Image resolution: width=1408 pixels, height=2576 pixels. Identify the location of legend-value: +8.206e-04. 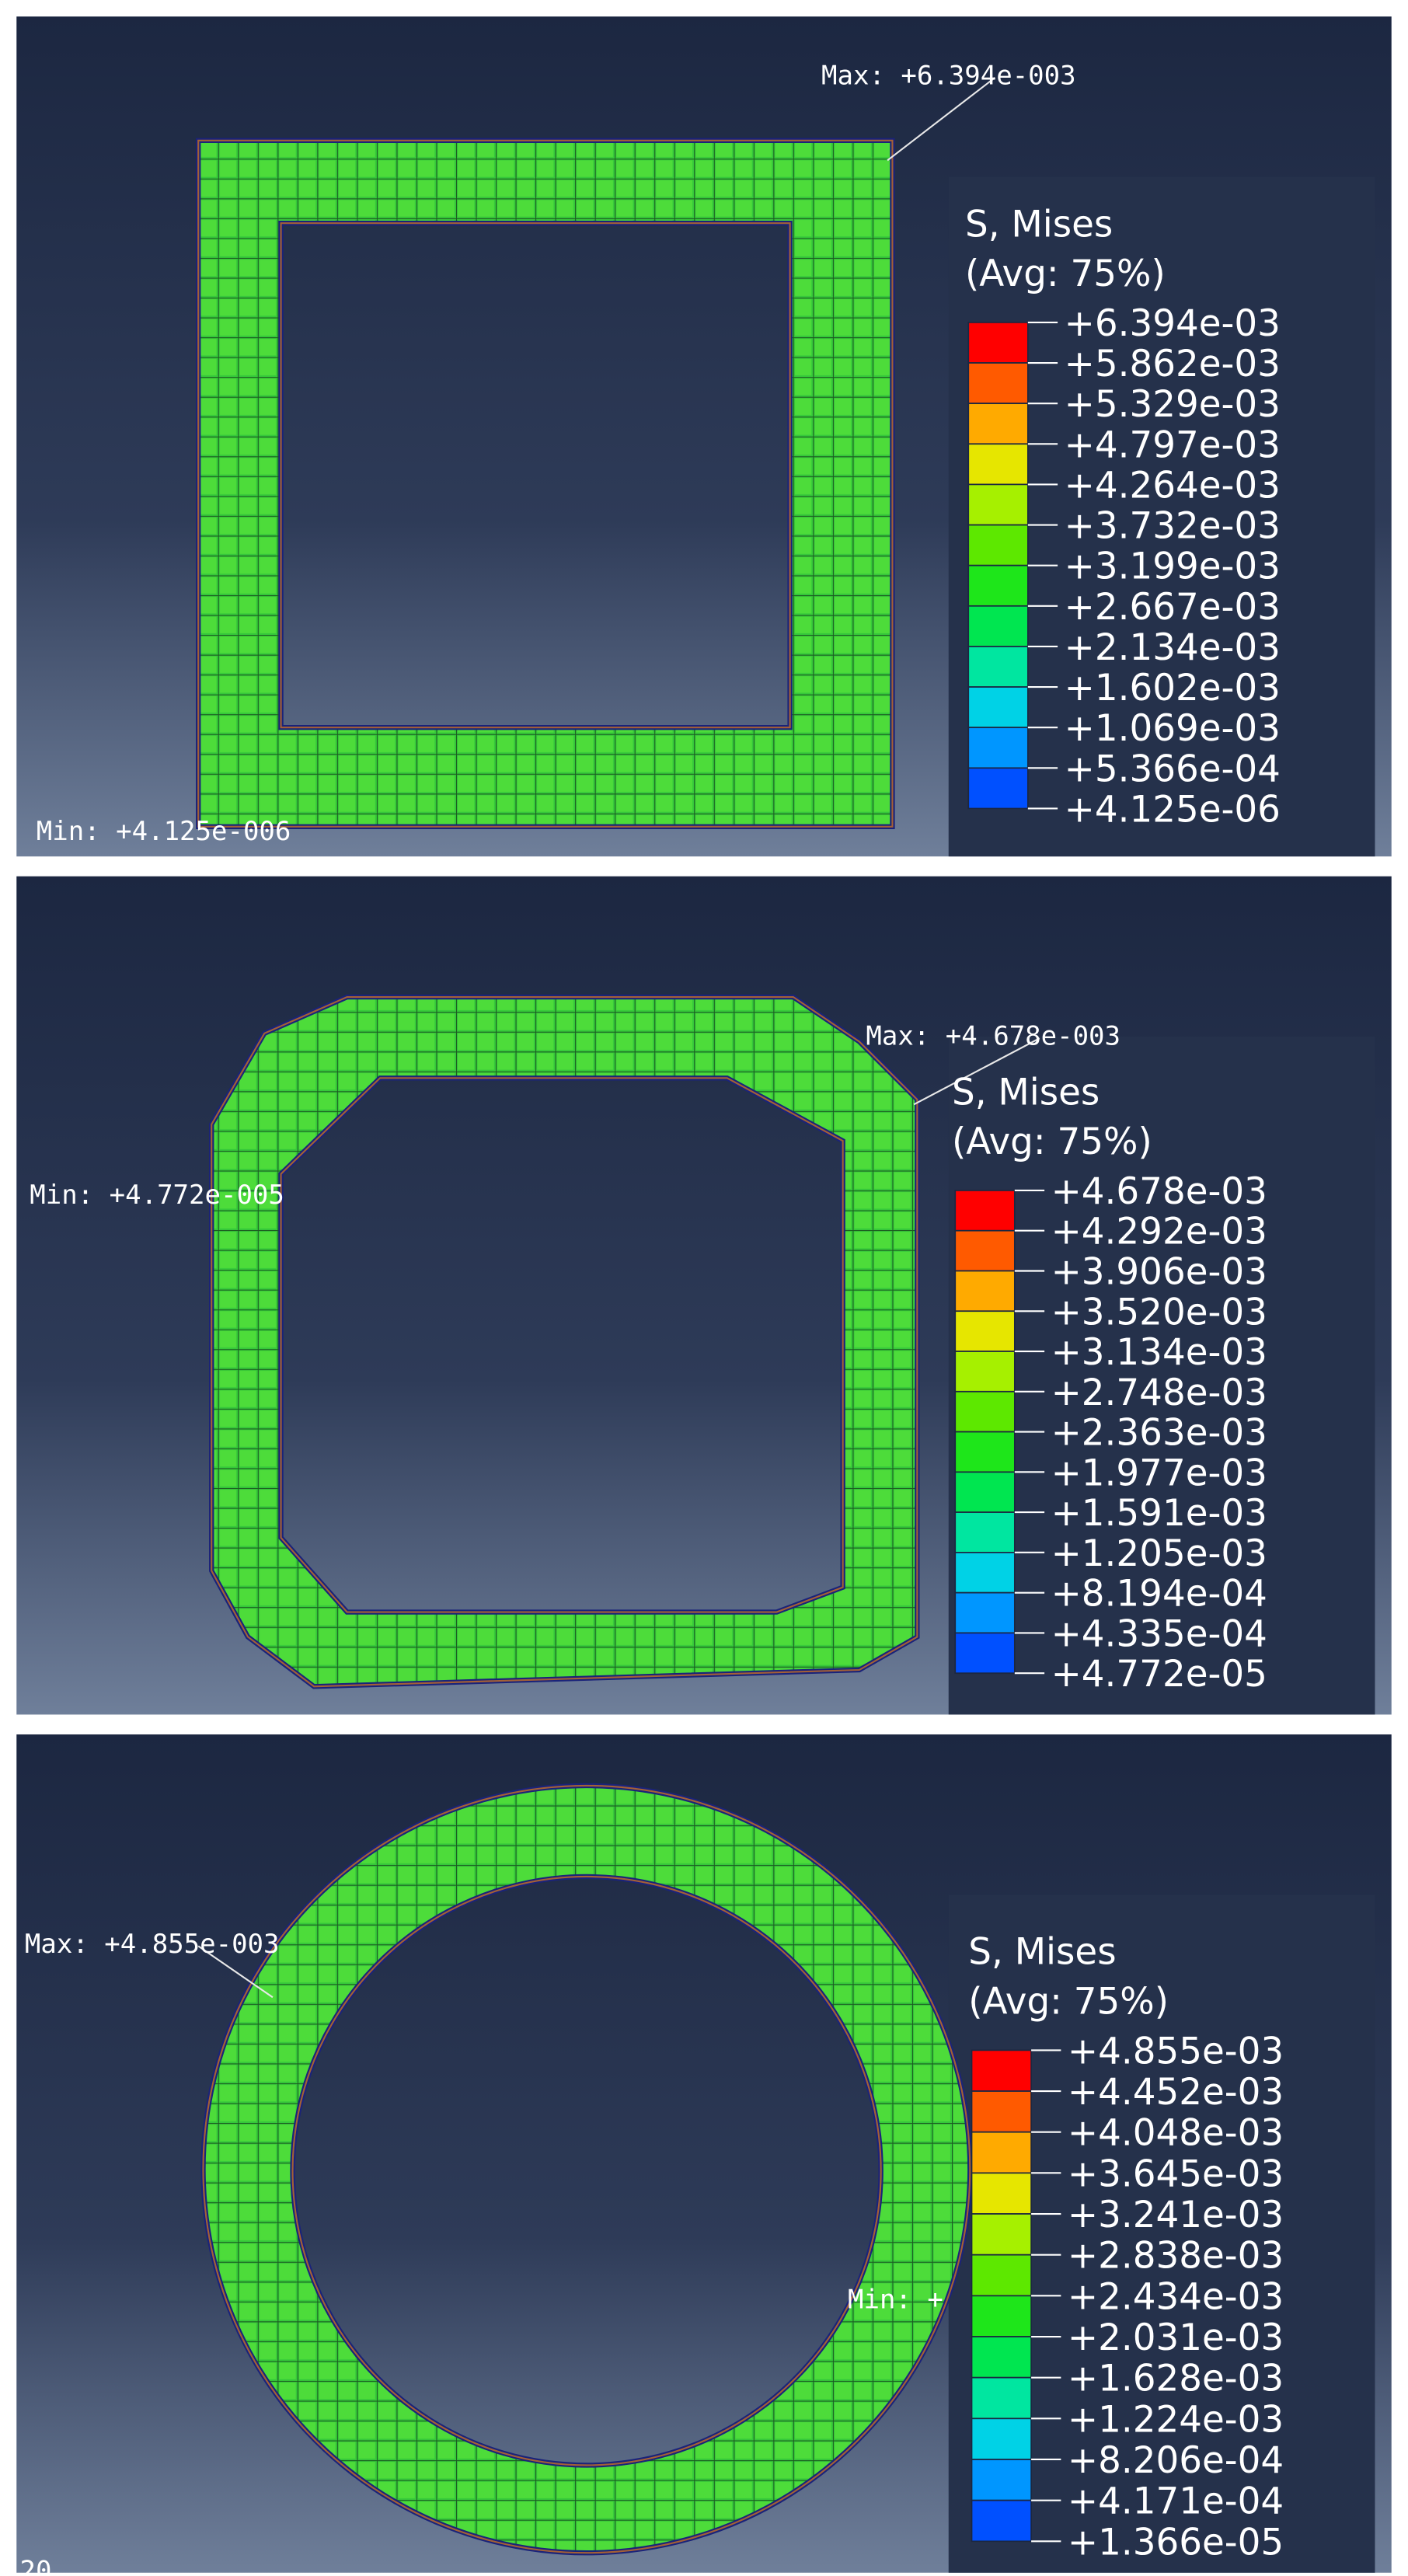
(1176, 2461).